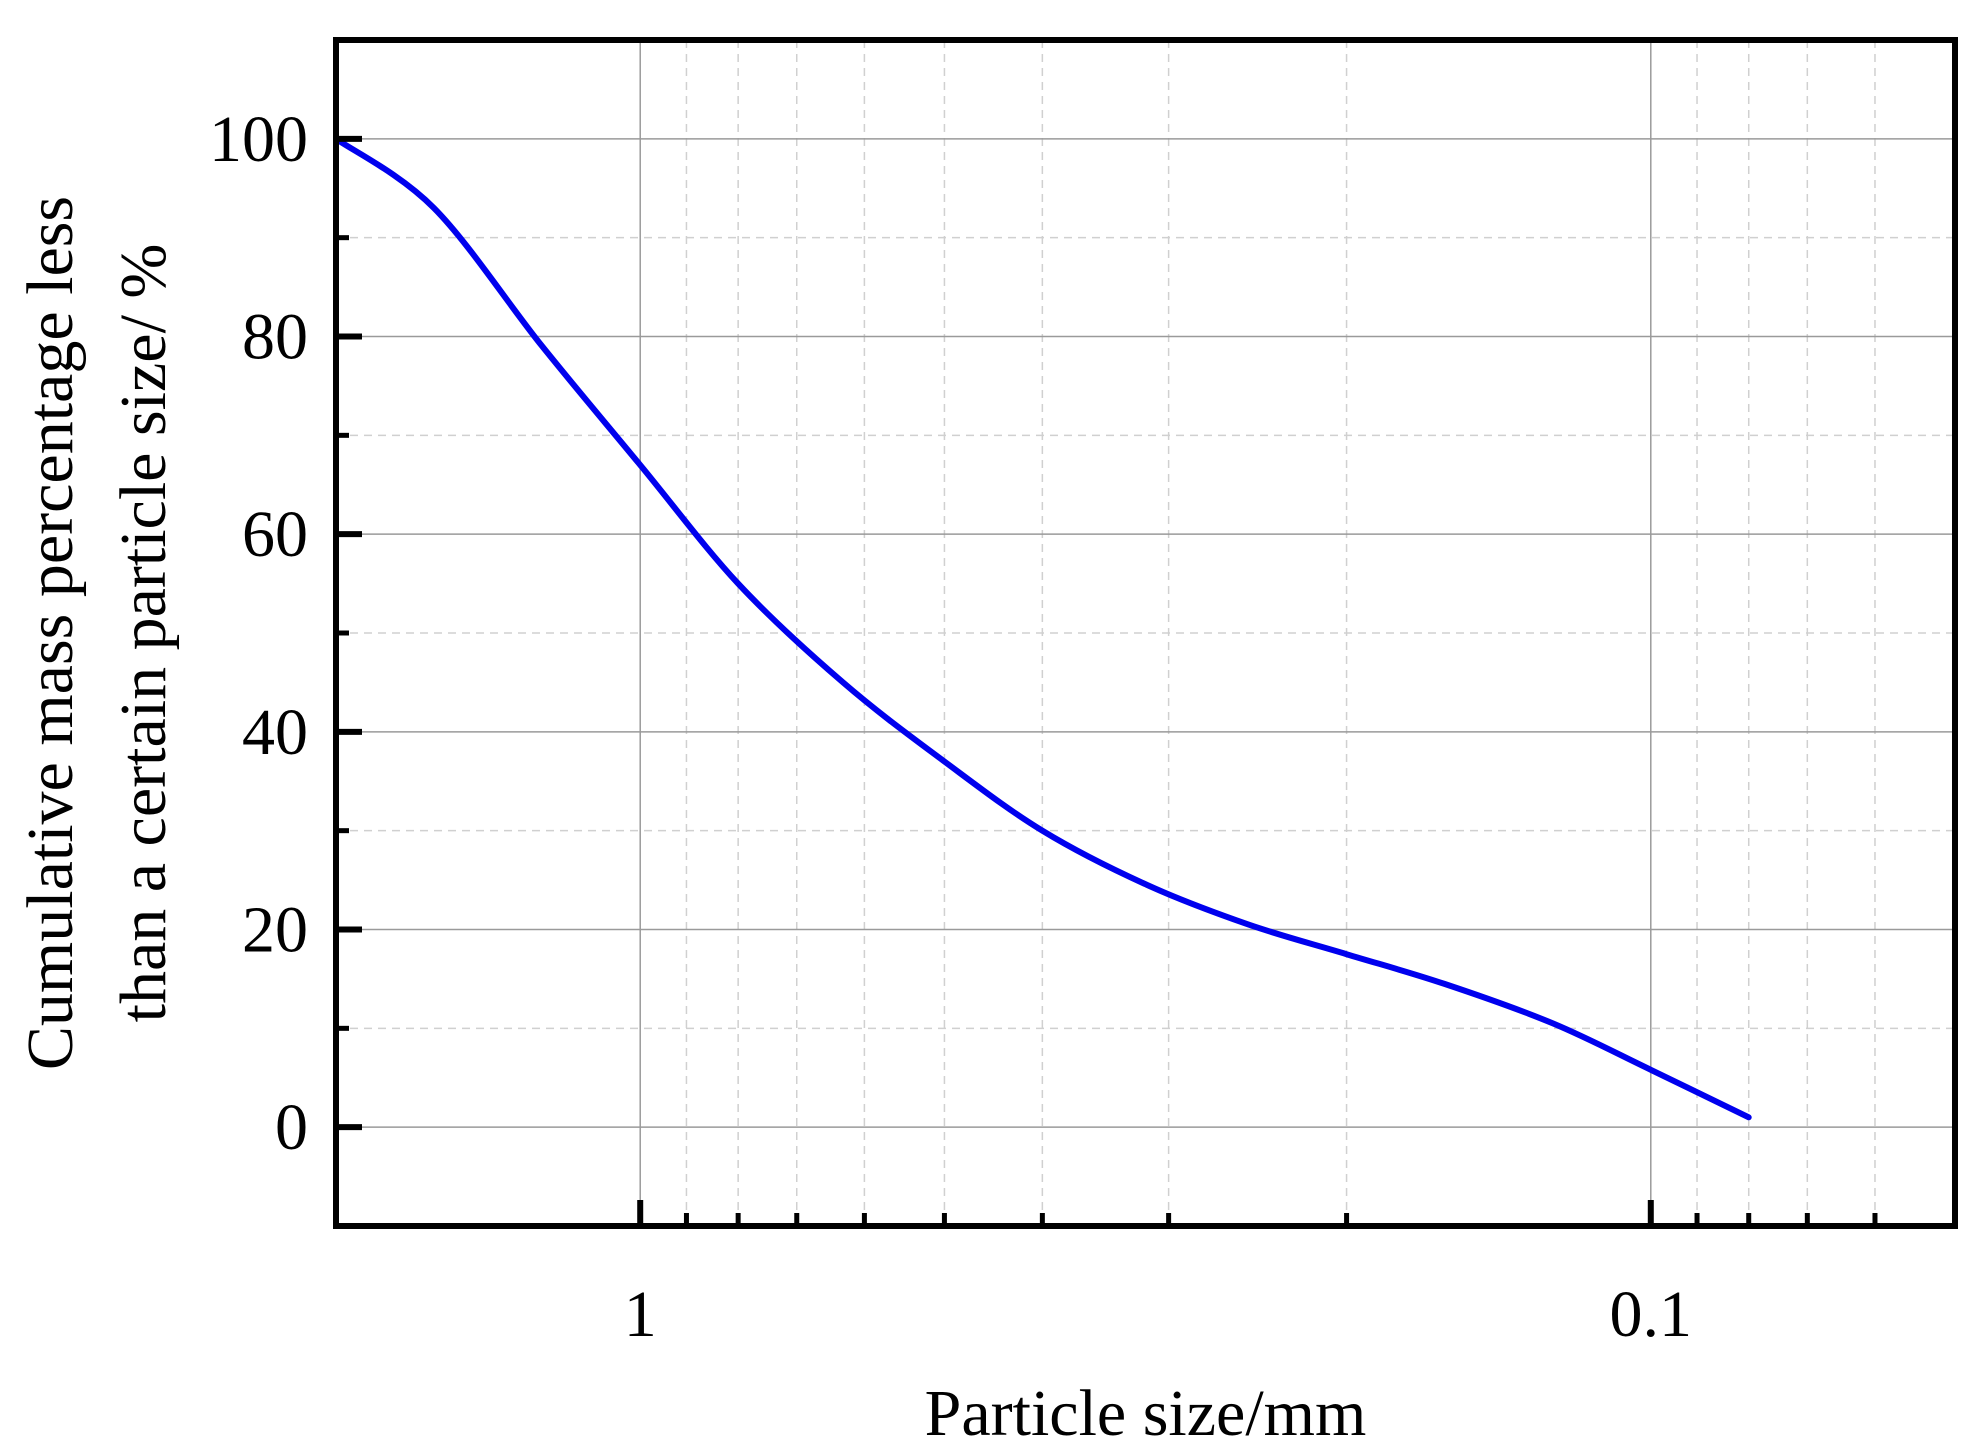 The image size is (1979, 1448). Describe the element at coordinates (275, 337) in the screenshot. I see `y-tick-label: 80` at that location.